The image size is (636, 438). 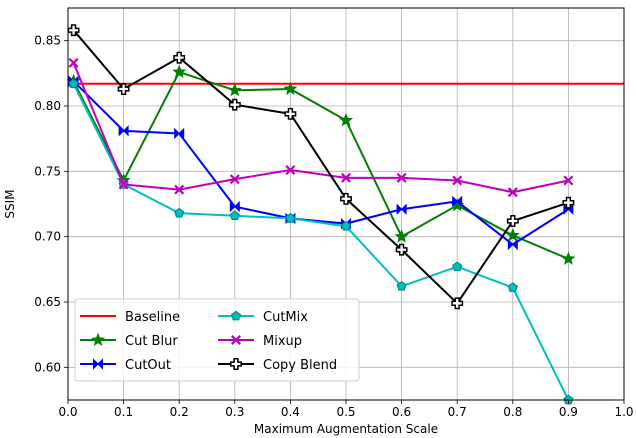 I want to click on x-axis-label: Maximum Augmentation Scale, so click(x=346, y=429).